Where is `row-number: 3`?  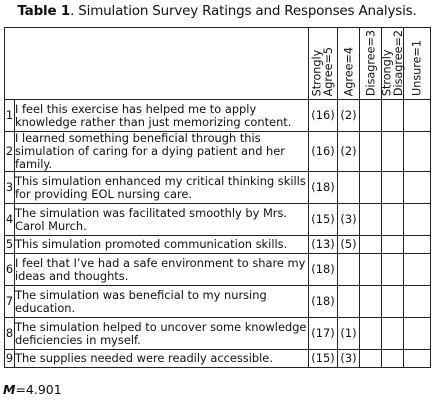
row-number: 3 is located at coordinates (9, 187).